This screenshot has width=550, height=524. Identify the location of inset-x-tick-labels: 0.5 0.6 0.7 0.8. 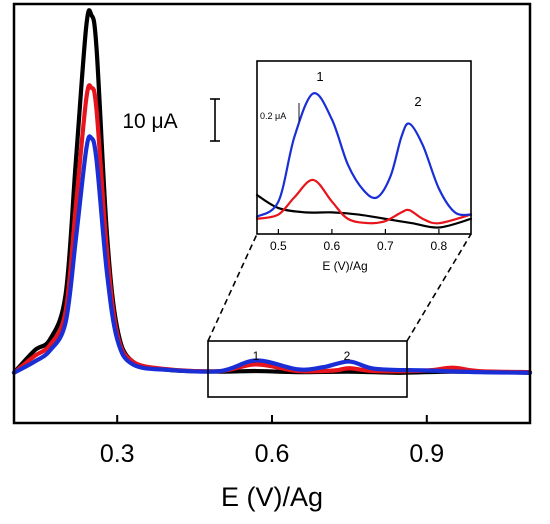
(359, 241).